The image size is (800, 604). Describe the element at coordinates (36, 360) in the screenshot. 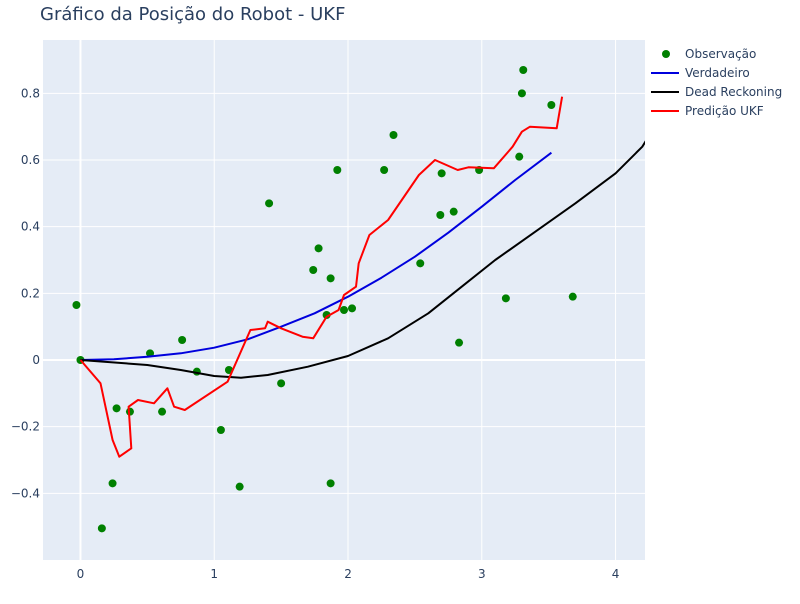

I see `y-tick-label: 0` at that location.